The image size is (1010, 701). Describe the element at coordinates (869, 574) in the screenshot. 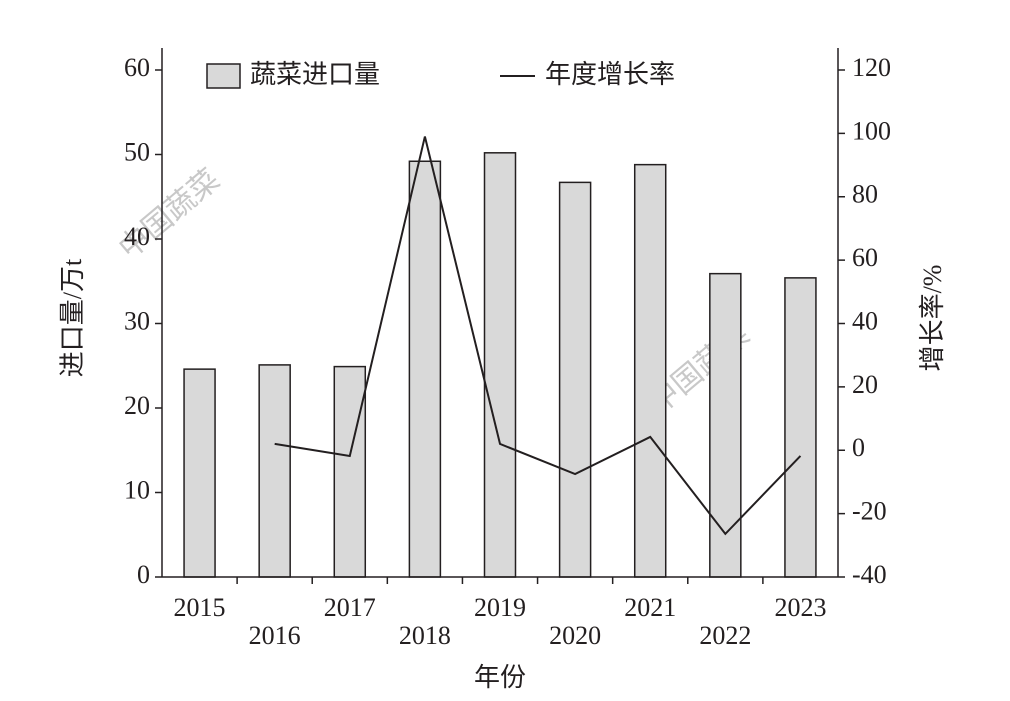

I see `y2-tick-label: -40` at that location.